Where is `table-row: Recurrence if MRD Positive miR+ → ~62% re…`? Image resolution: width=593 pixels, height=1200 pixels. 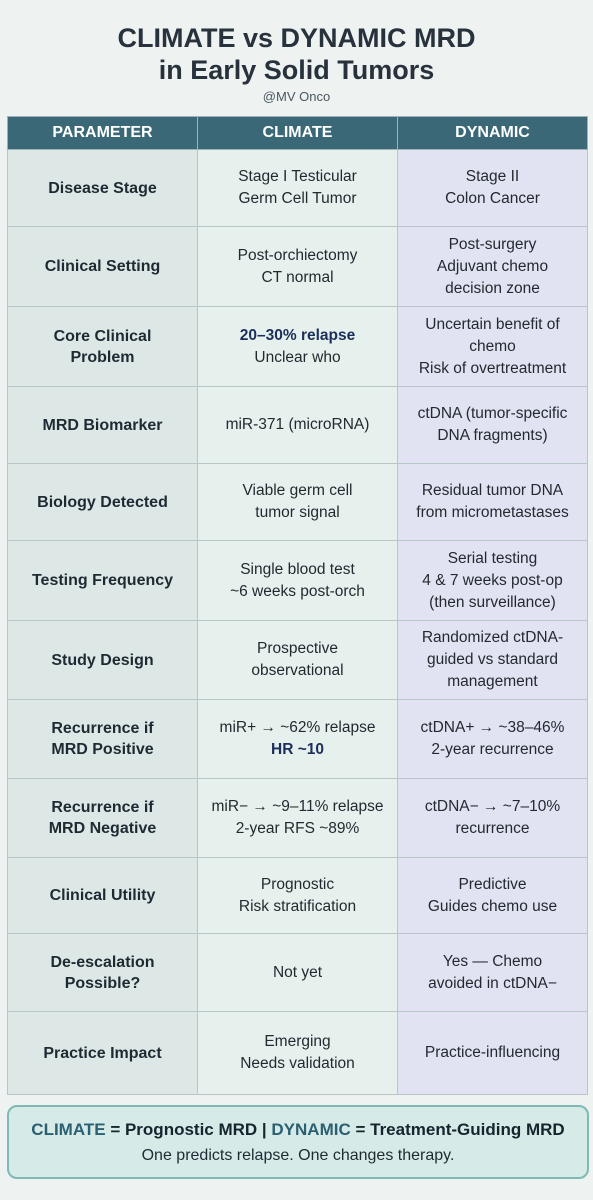 table-row: Recurrence if MRD Positive miR+ → ~62% re… is located at coordinates (297, 739).